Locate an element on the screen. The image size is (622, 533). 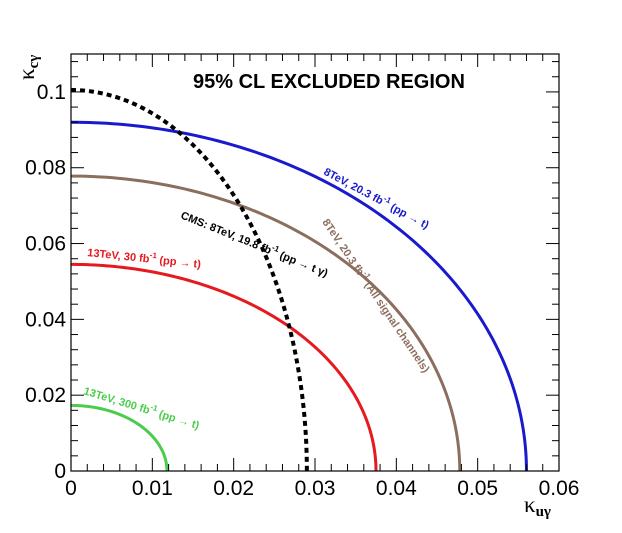
y-tick-label: 0.02 is located at coordinates (45, 395).